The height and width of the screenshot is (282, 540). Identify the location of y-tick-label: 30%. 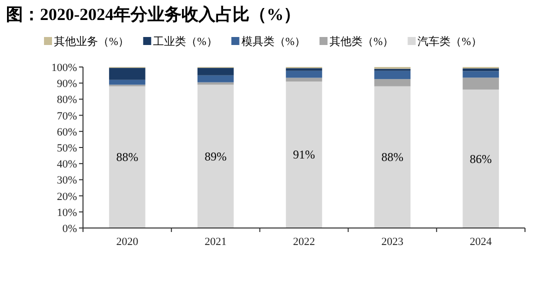
(66, 180).